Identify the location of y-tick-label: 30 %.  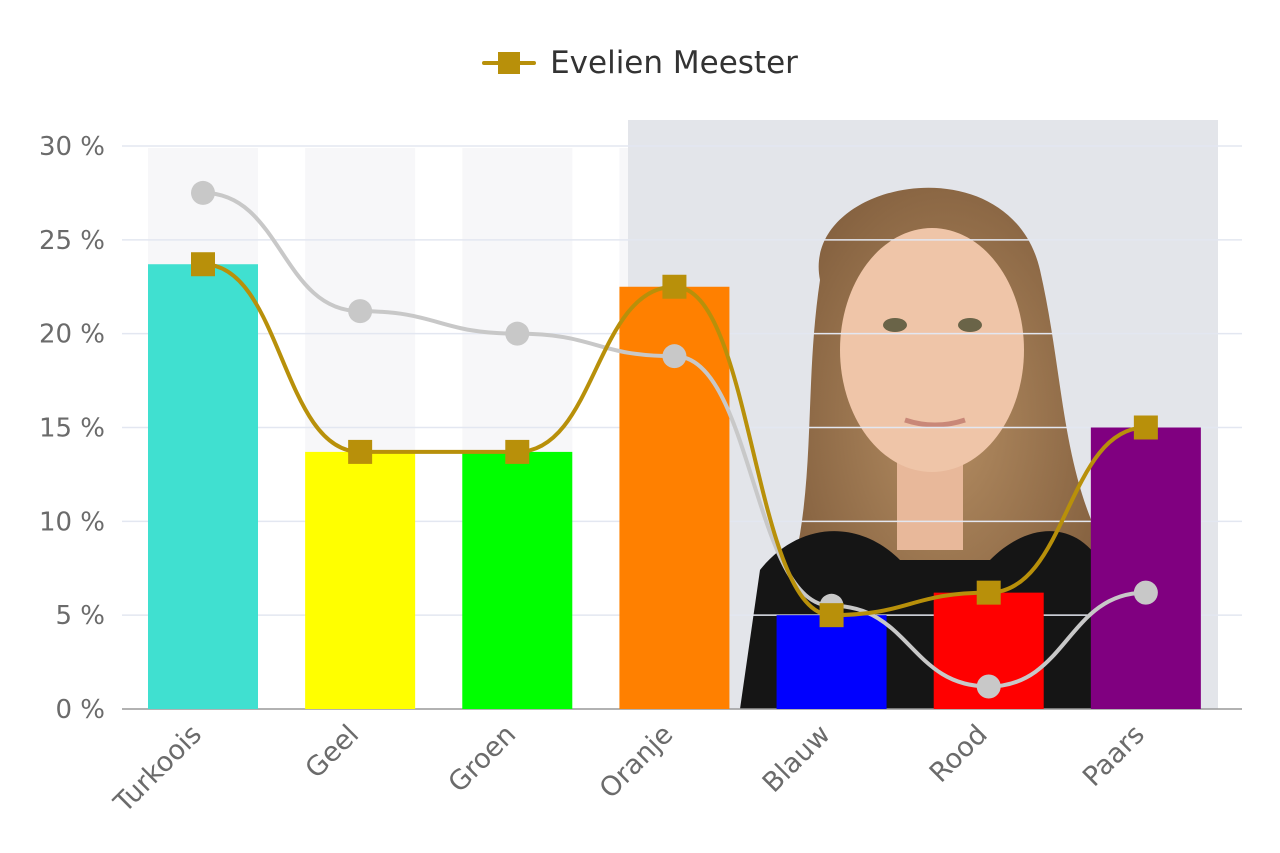
(72, 147).